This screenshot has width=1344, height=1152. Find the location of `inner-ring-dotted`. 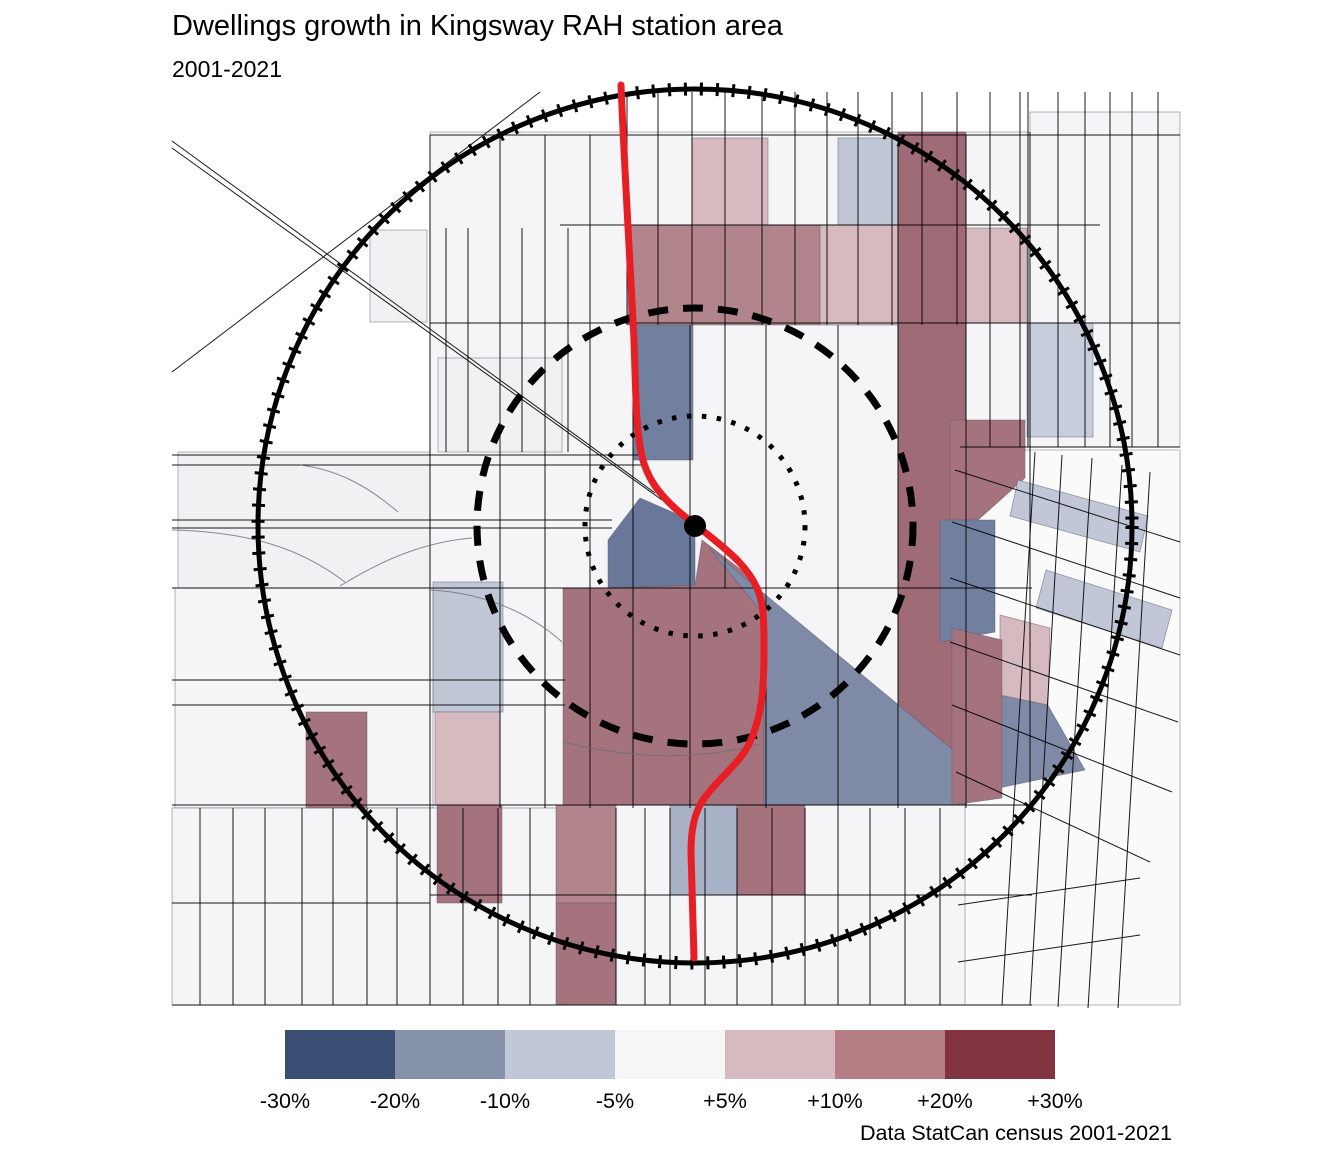

inner-ring-dotted is located at coordinates (695, 526).